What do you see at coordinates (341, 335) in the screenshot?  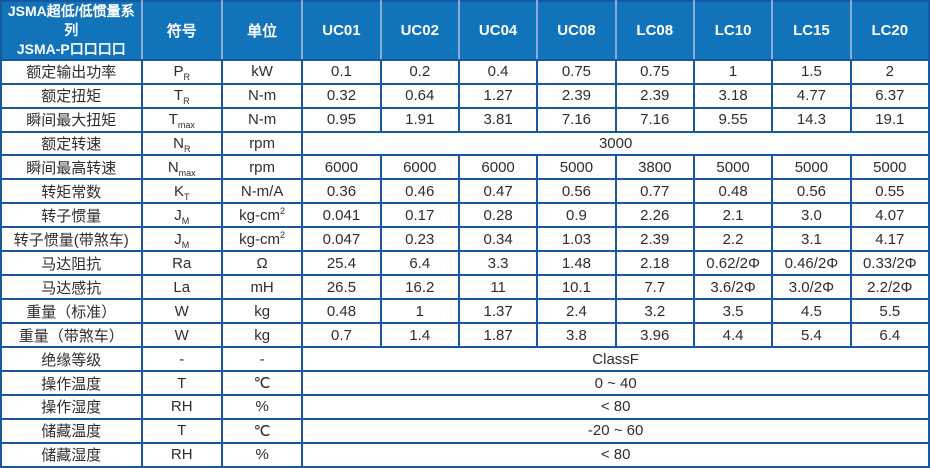 I see `value-cell: 0.7` at bounding box center [341, 335].